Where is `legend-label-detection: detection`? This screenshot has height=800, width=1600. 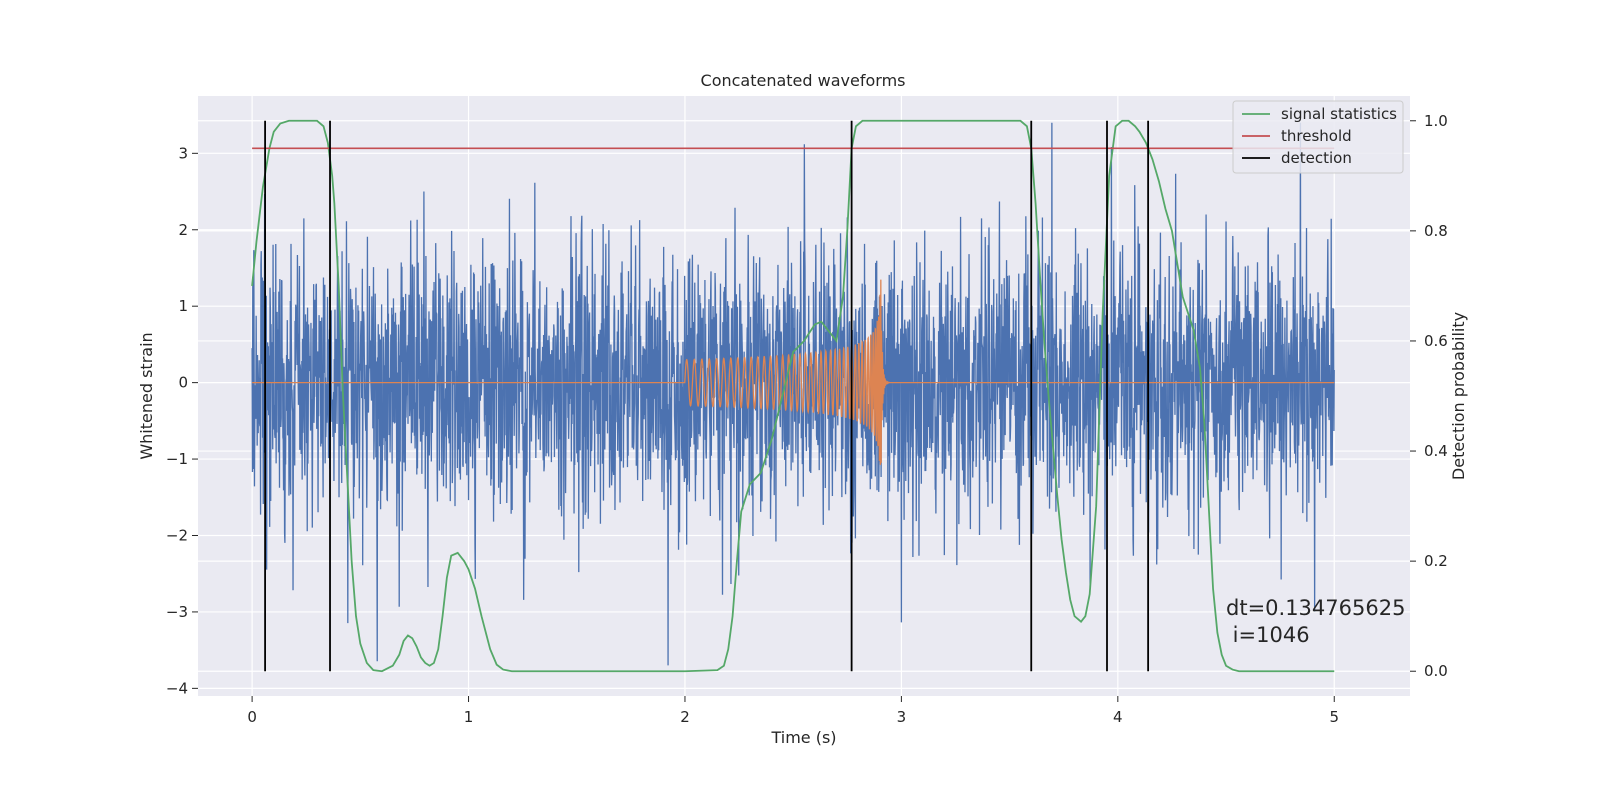
legend-label-detection: detection is located at coordinates (1316, 158).